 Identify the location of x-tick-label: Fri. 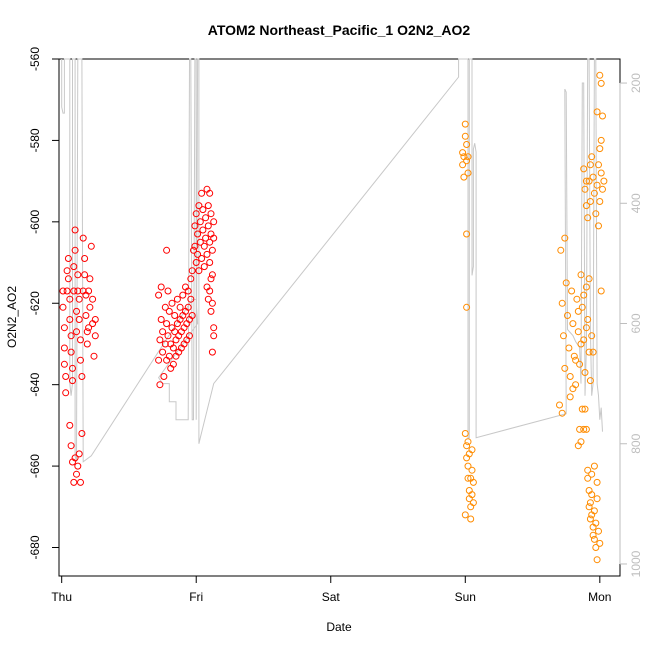
(196, 597).